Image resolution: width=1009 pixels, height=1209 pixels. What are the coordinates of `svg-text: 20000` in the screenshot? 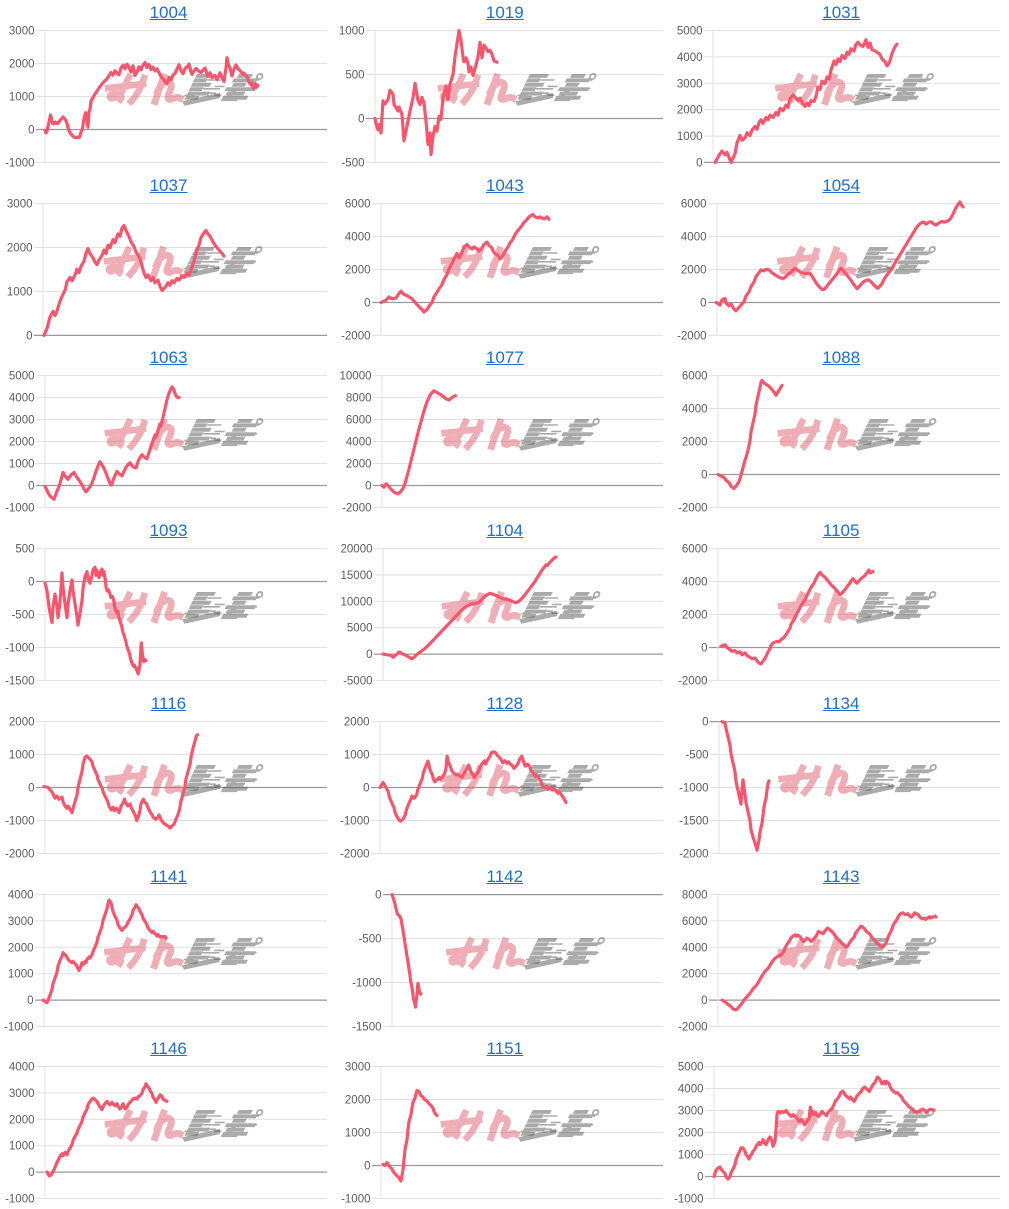 It's located at (357, 550).